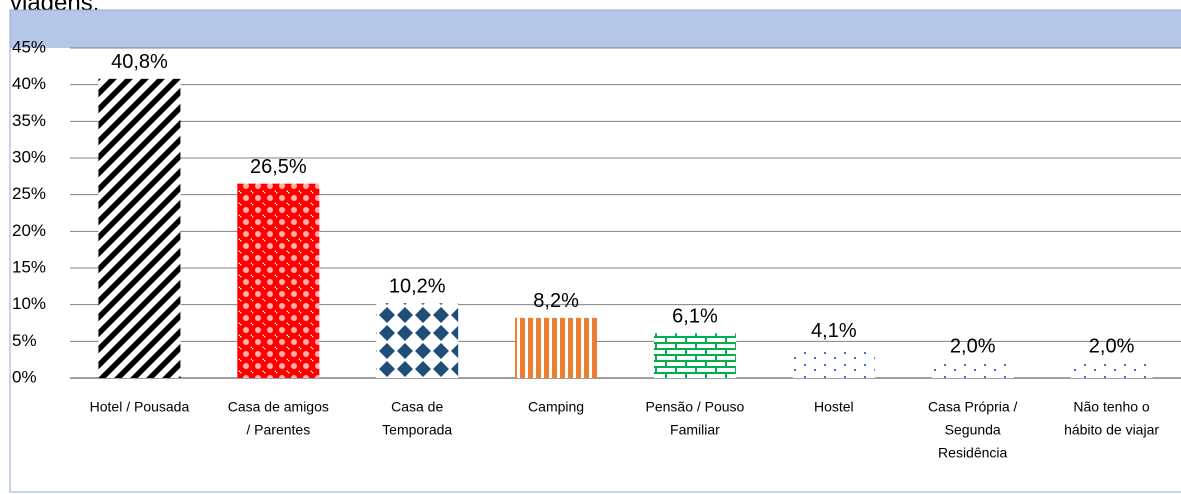 Image resolution: width=1181 pixels, height=494 pixels. What do you see at coordinates (417, 430) in the screenshot?
I see `x-tick-label: Temporada` at bounding box center [417, 430].